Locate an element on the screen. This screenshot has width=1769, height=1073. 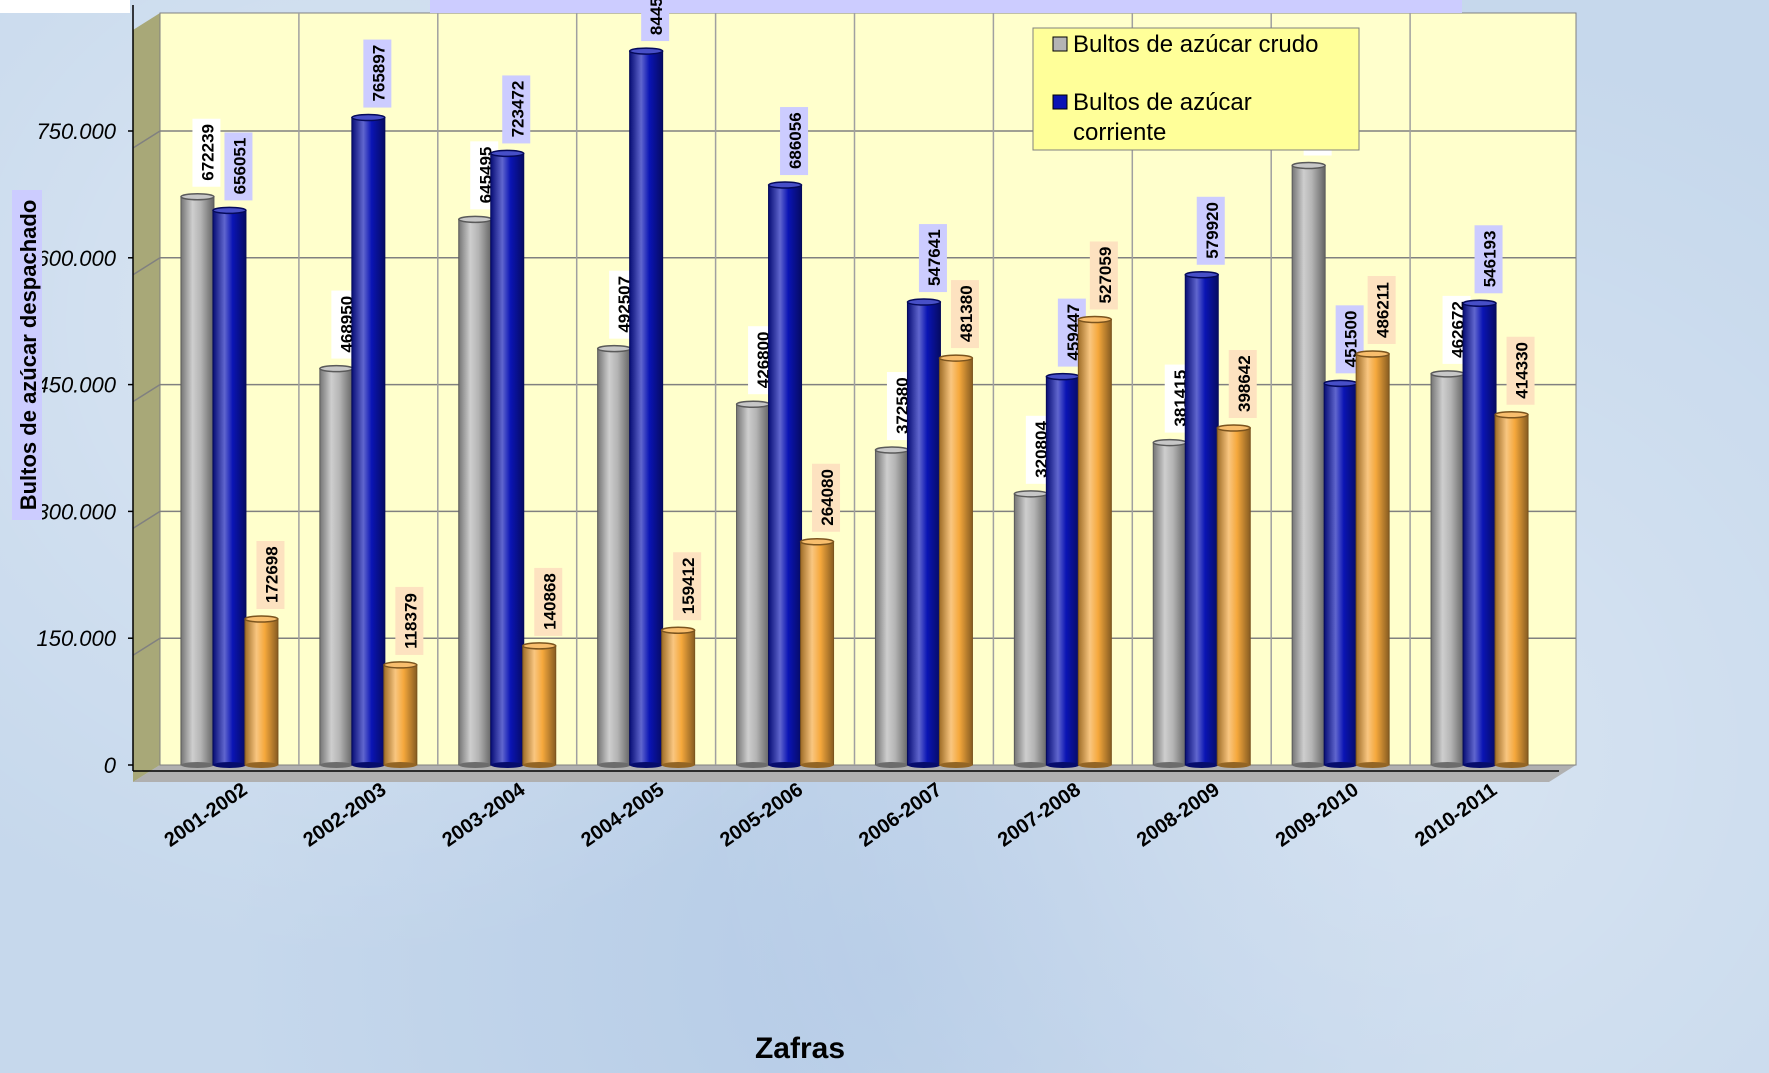
data-label-group: 398642 is located at coordinates (1242, 384).